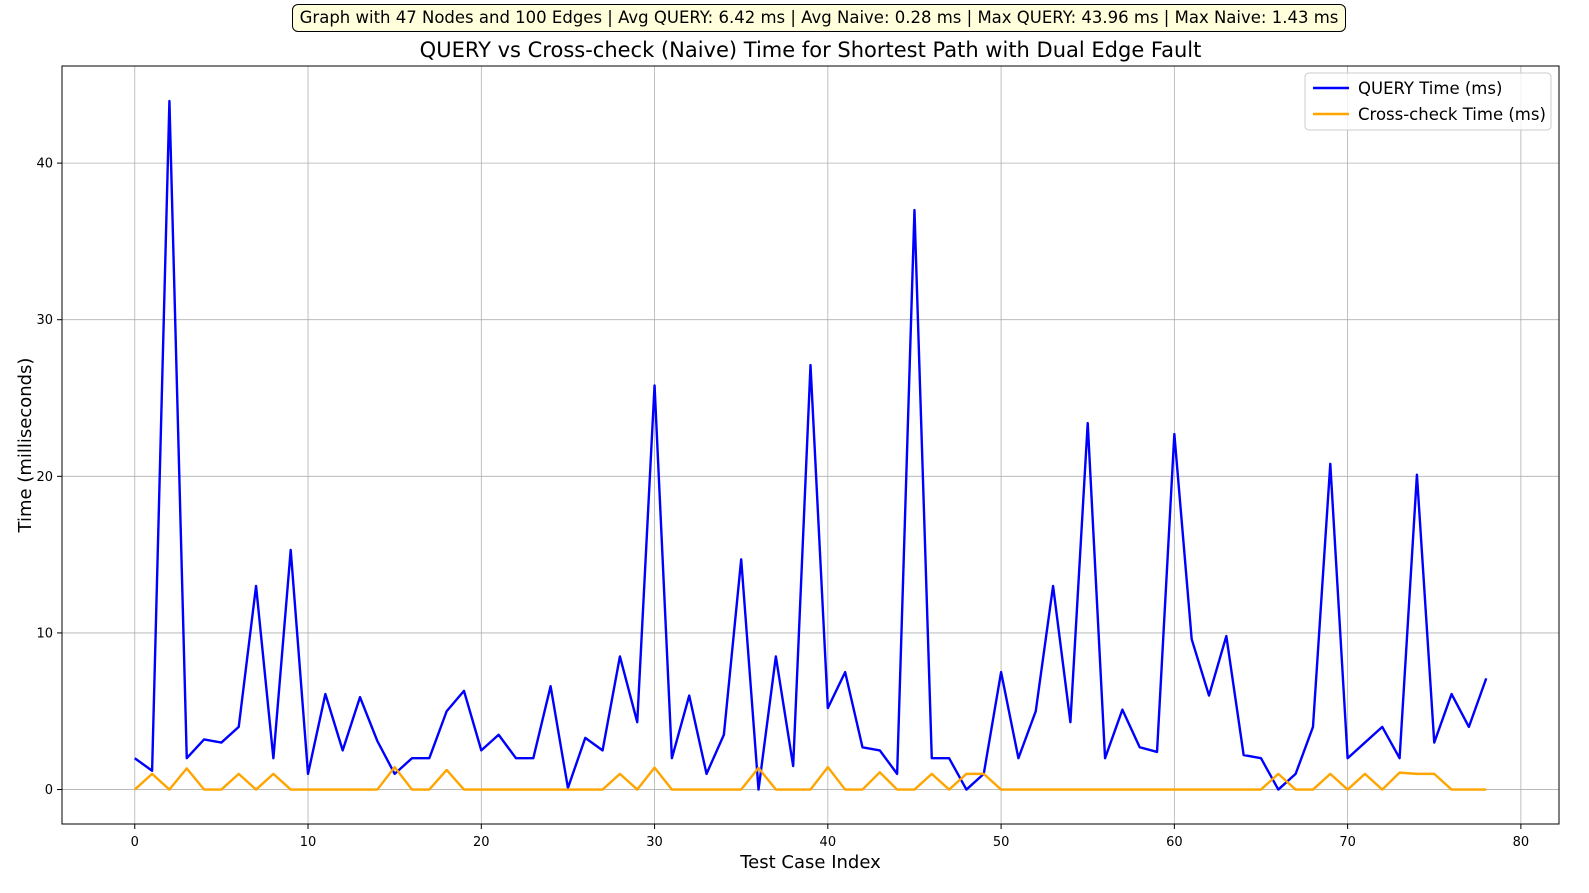  I want to click on x-tick-label: 80, so click(1521, 842).